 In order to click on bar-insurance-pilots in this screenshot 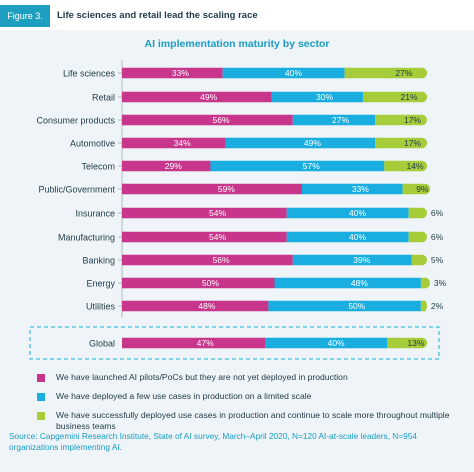, I will do `click(204, 213)`.